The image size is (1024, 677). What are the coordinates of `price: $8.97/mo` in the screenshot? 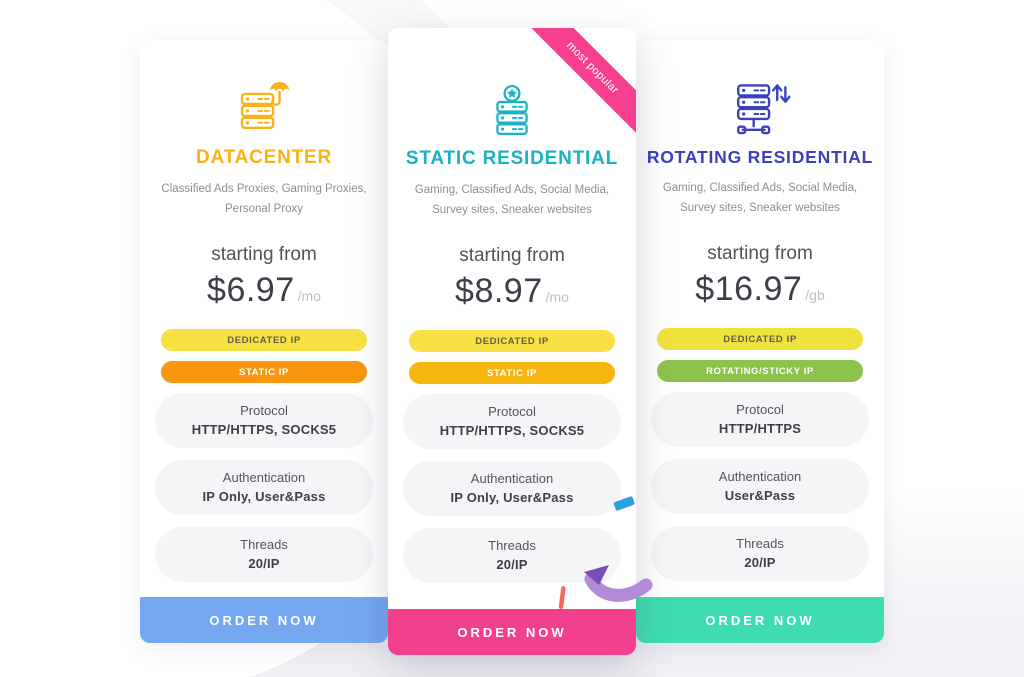 It's located at (512, 291).